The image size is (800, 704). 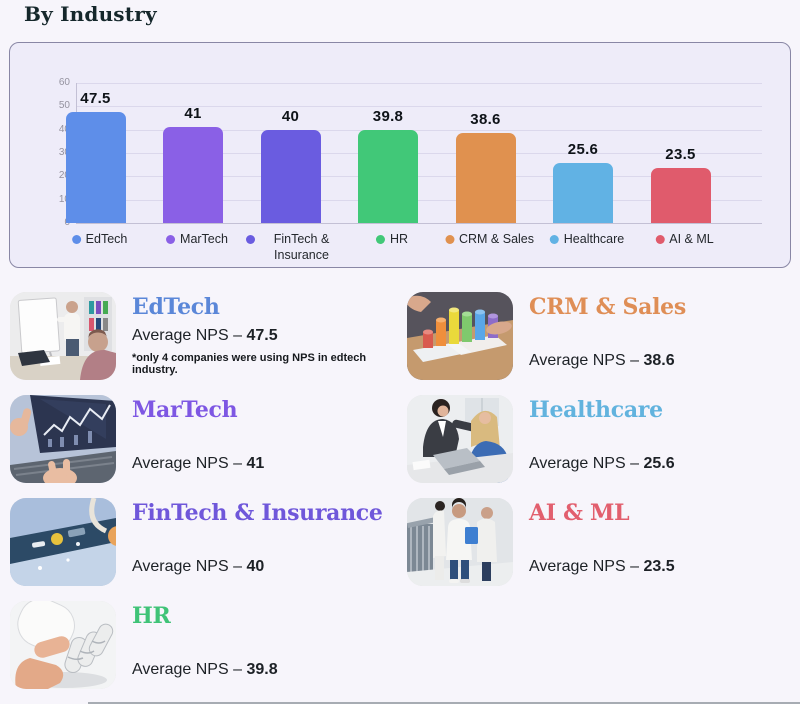 I want to click on y-axis-tick: 20, so click(x=64, y=176).